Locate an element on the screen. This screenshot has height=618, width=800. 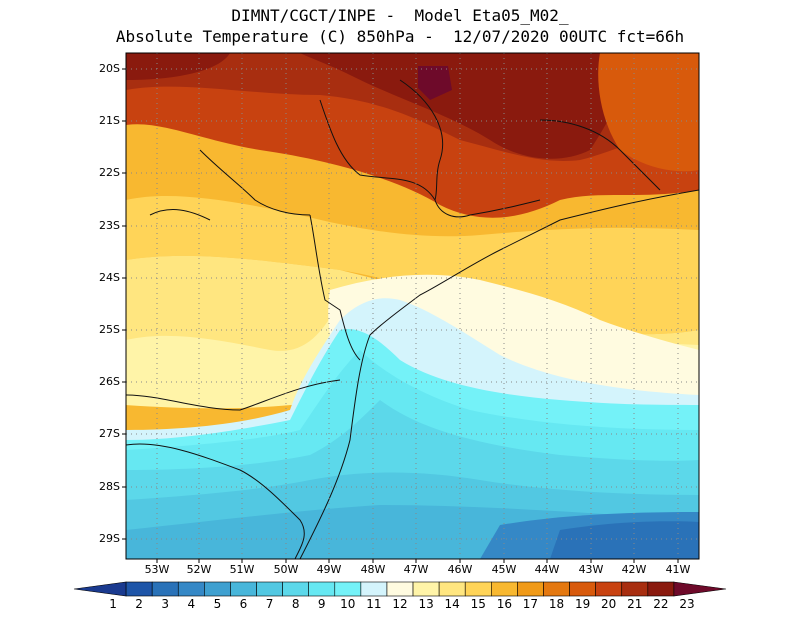
lat-label: 25S is located at coordinates (109, 329).